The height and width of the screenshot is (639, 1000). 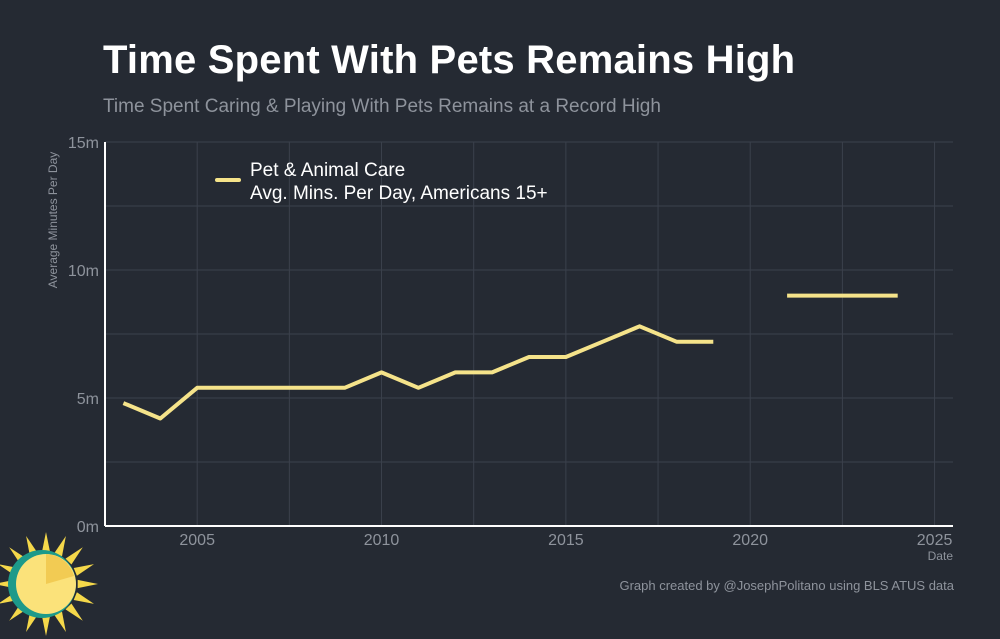 What do you see at coordinates (88, 399) in the screenshot?
I see `y-tick-label: 5m` at bounding box center [88, 399].